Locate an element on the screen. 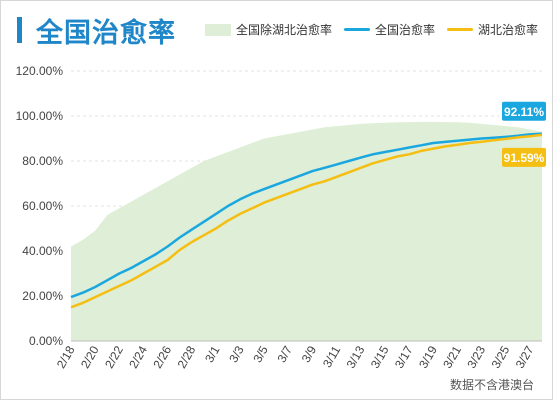  title-bar: 全国治愈率 is located at coordinates (96, 30).